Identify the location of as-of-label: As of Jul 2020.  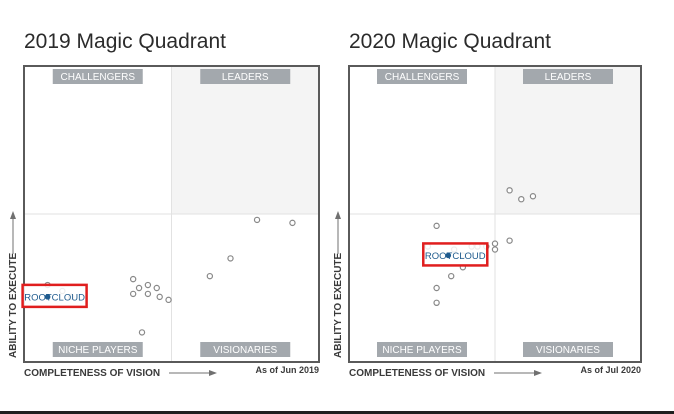
(610, 370).